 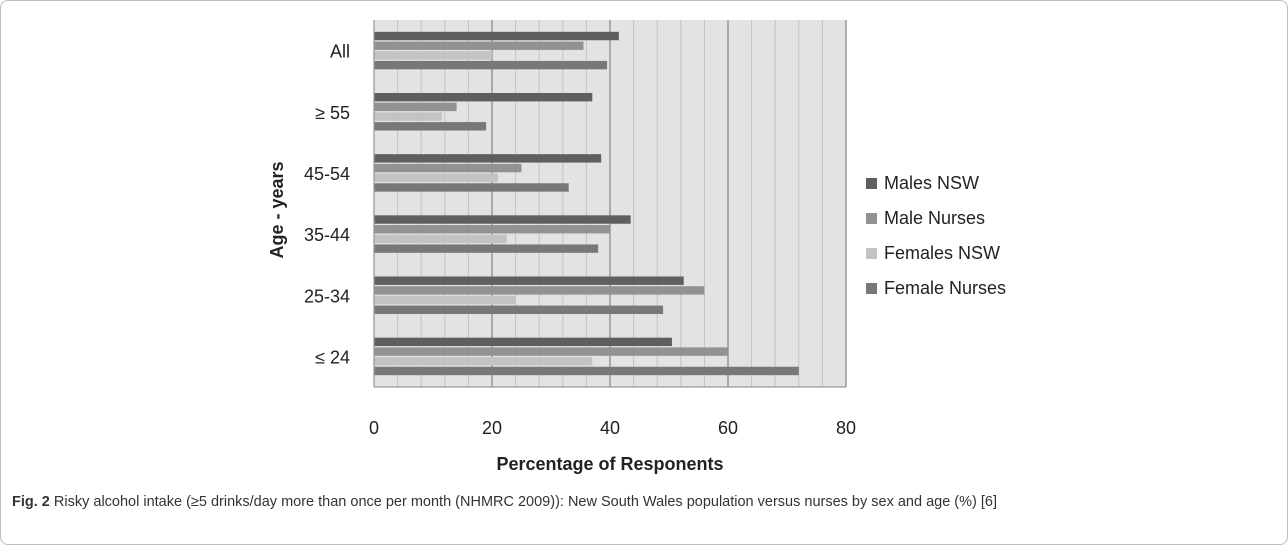 I want to click on x-axis-label: Percentage of Responents, so click(x=609, y=464).